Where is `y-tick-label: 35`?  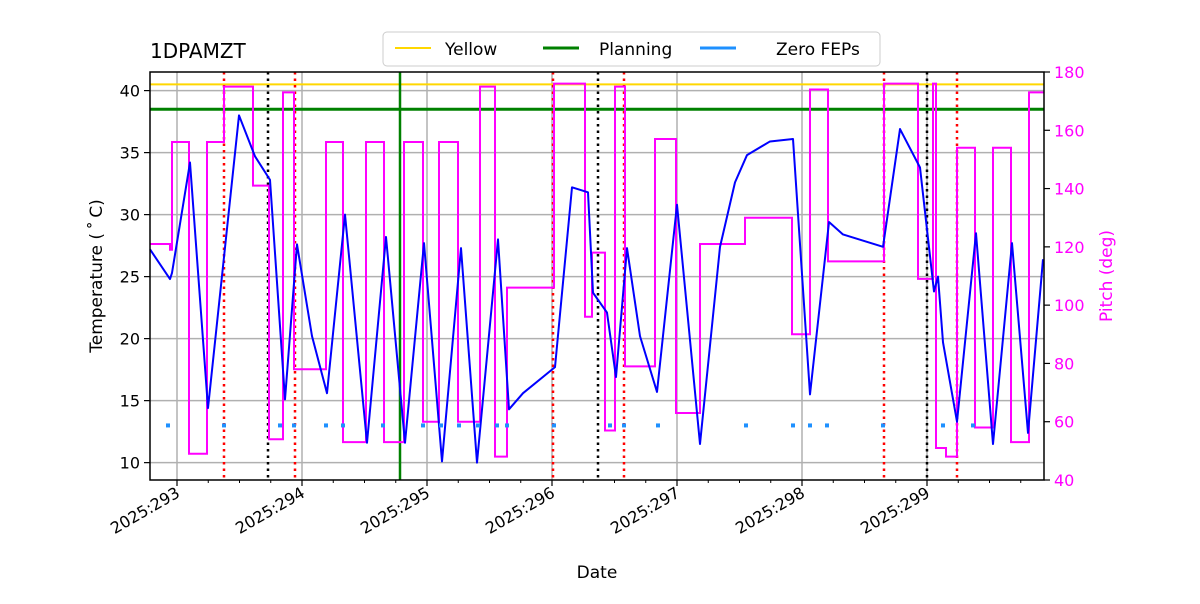
y-tick-label: 35 is located at coordinates (130, 153).